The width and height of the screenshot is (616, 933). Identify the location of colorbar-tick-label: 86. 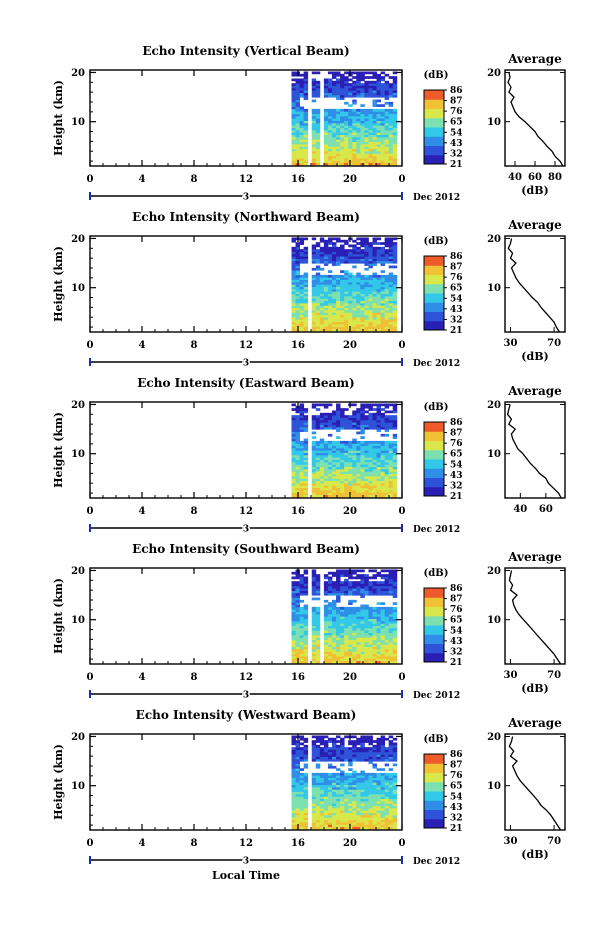
(456, 91).